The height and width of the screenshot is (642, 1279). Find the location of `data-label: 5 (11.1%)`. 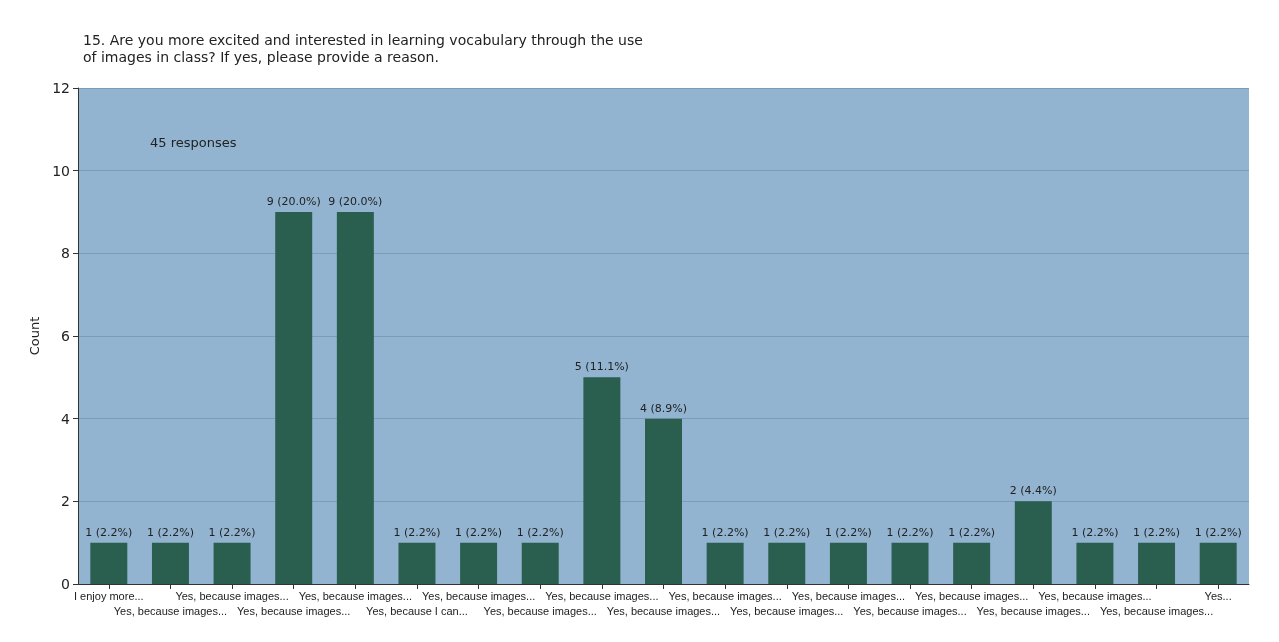

data-label: 5 (11.1%) is located at coordinates (601, 367).